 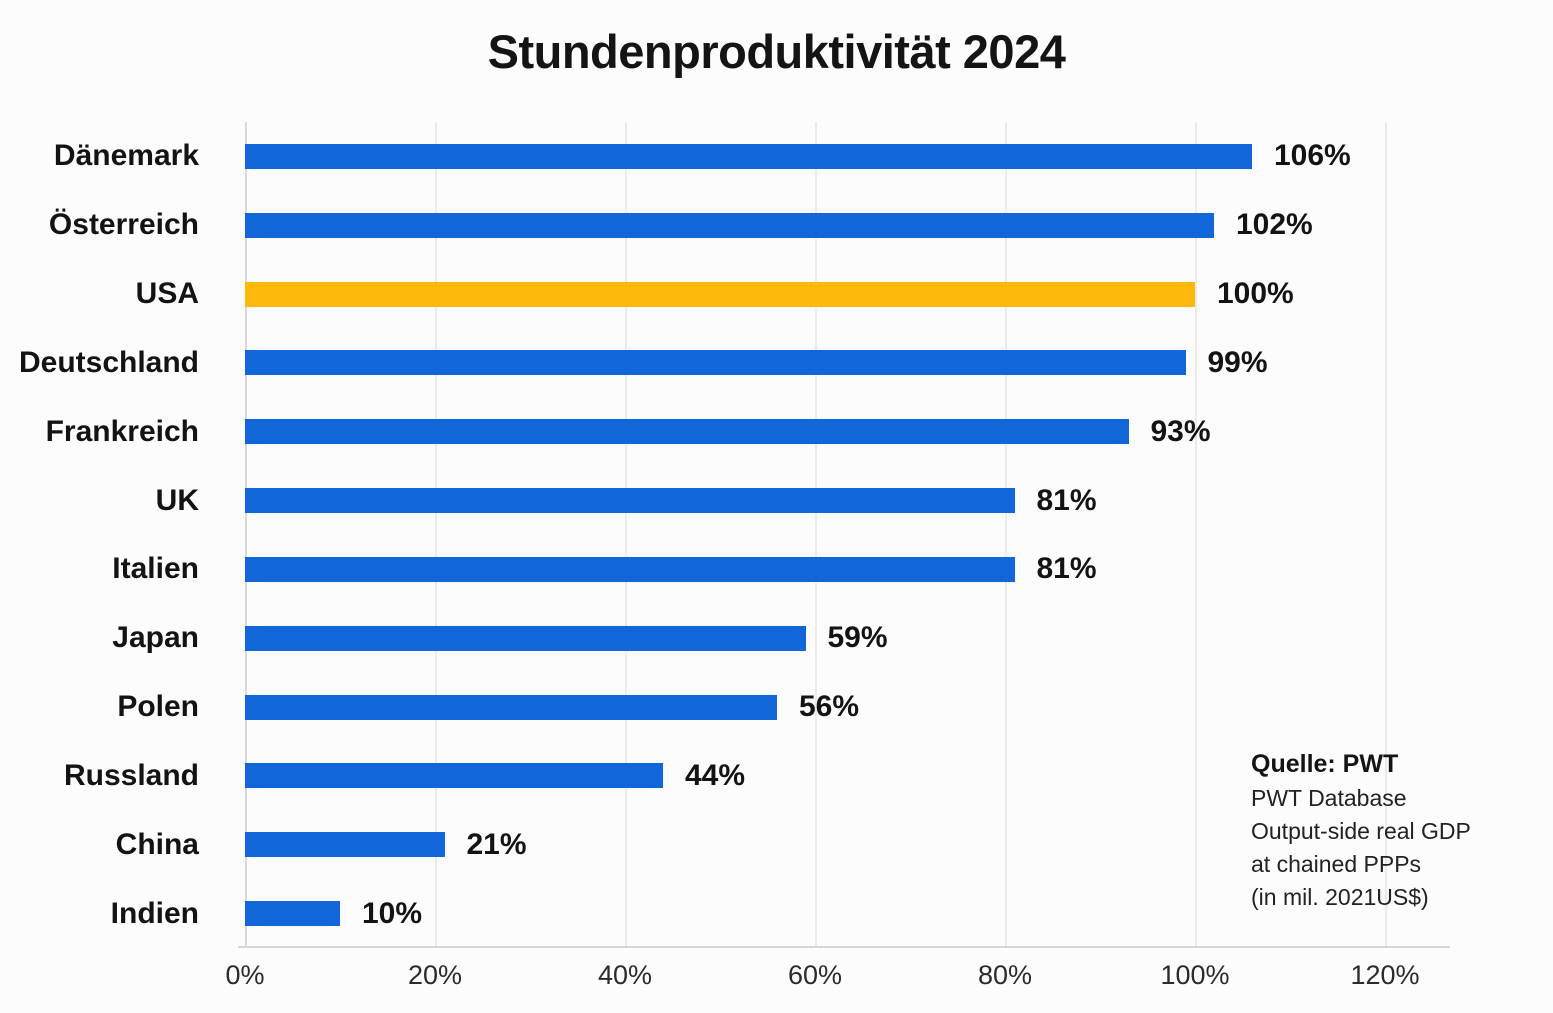 I want to click on bar-row: Frankreich 93%, so click(x=720, y=431).